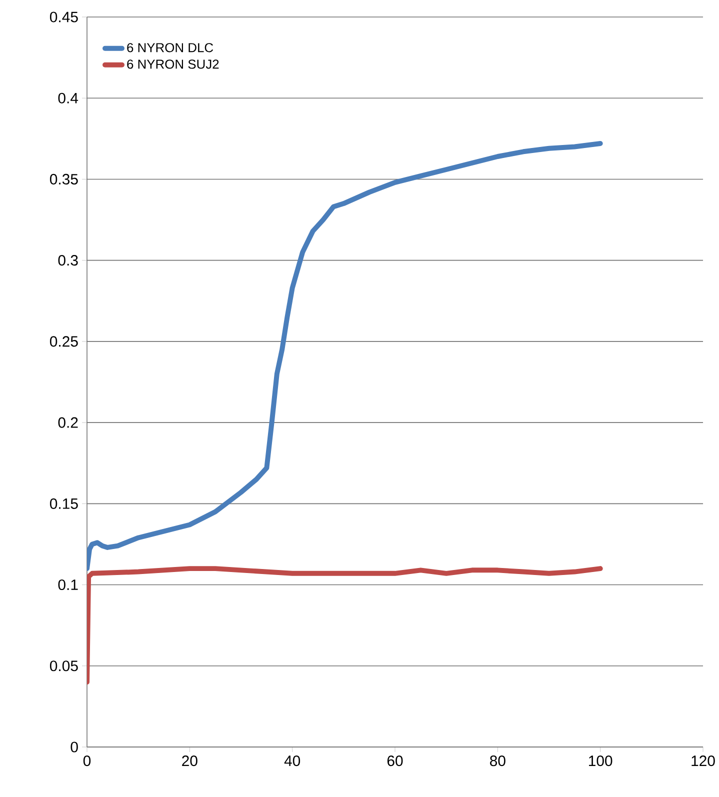 This screenshot has height=797, width=719. Describe the element at coordinates (173, 64) in the screenshot. I see `legend-label: 6 NYRON SUJ2` at that location.